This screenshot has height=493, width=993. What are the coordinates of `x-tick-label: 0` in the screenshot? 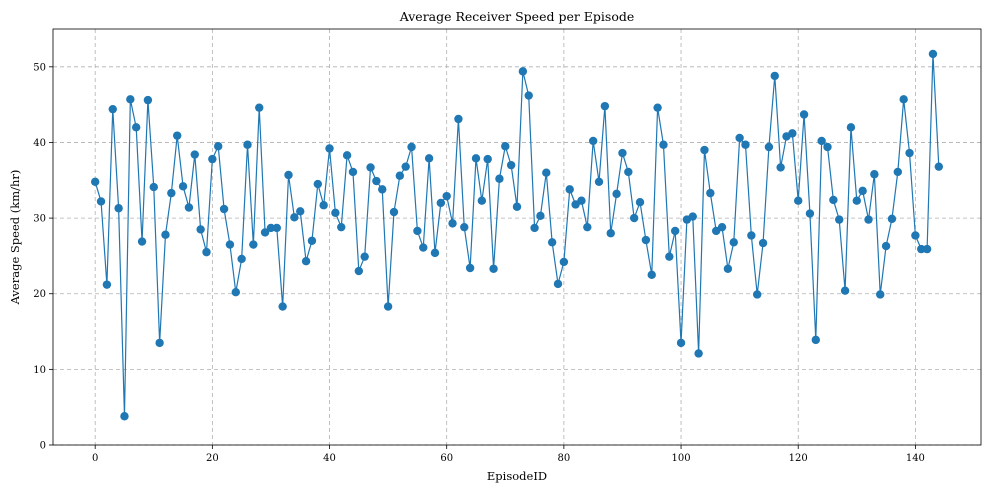 It's located at (95, 458).